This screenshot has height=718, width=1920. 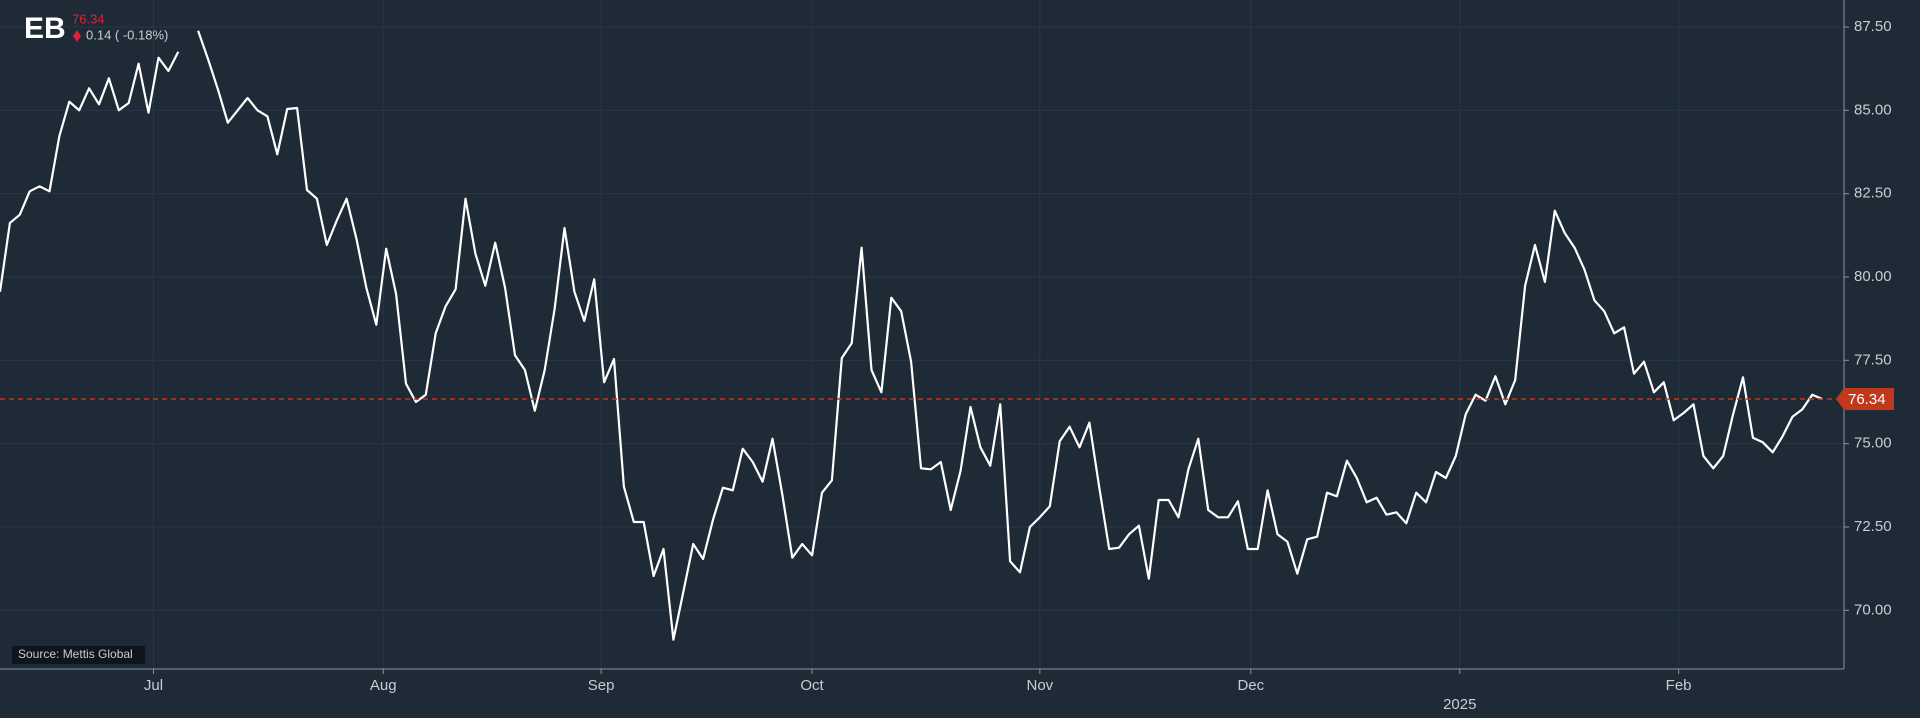 I want to click on x-tick-label: Dec, so click(x=1250, y=685).